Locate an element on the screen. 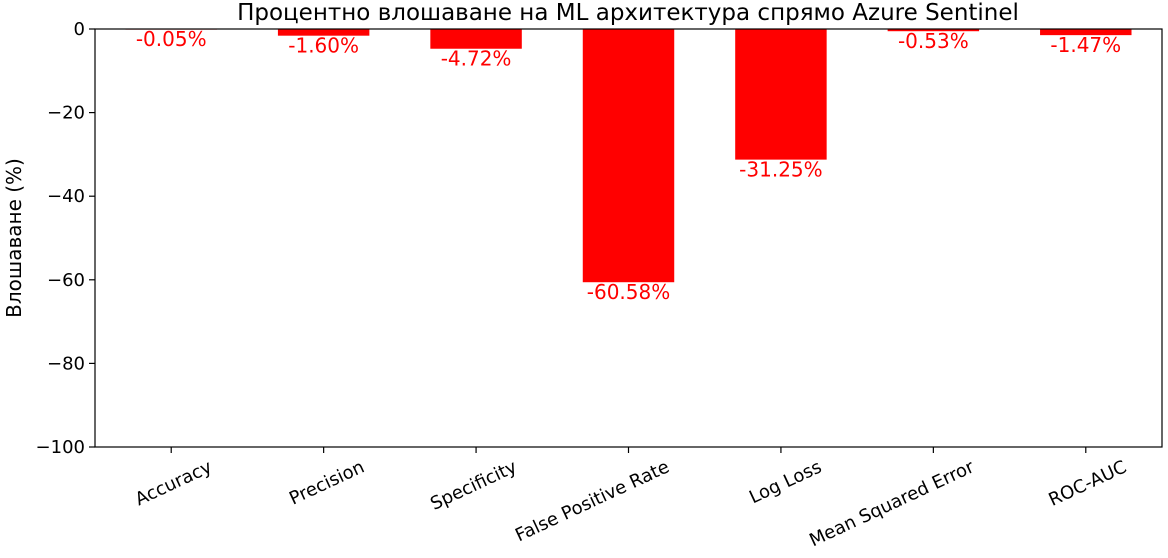 The image size is (1168, 558). x-tick-label: ROC-AUC is located at coordinates (1087, 483).